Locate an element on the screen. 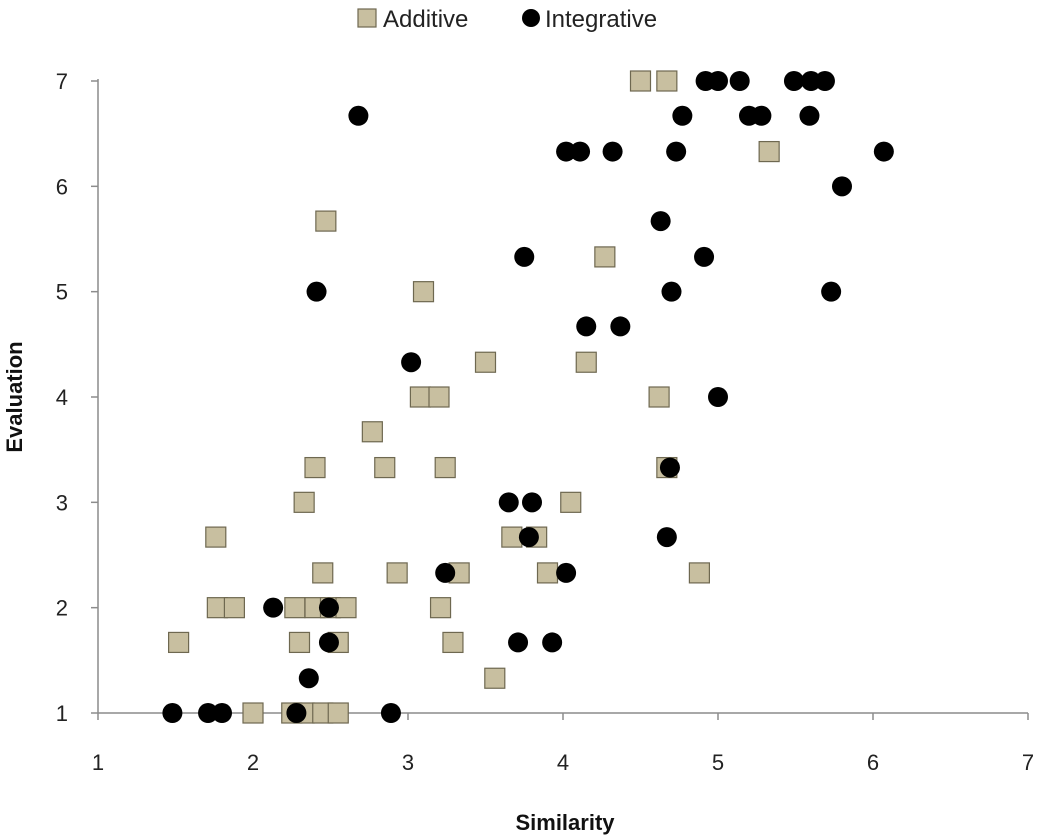 The height and width of the screenshot is (835, 1037). x-tick-label: 7 is located at coordinates (1028, 762).